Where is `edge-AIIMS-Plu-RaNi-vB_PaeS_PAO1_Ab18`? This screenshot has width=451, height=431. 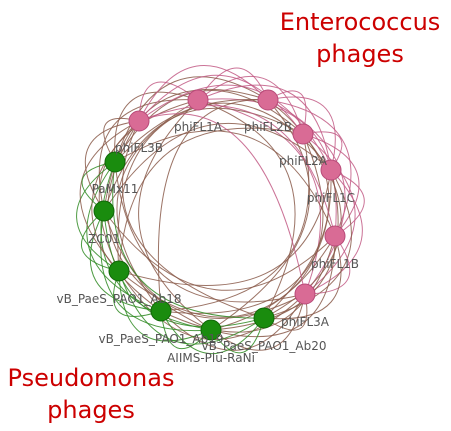
edge-AIIMS-Plu-RaNi-vB_PaeS_PAO1_Ab18 is located at coordinates (165, 306).